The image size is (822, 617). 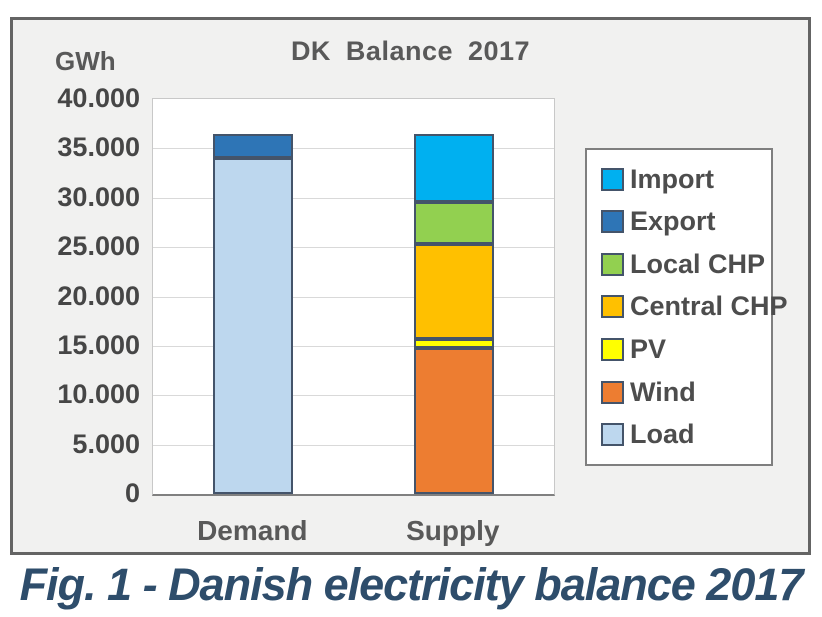 What do you see at coordinates (453, 530) in the screenshot?
I see `x-category-label-supply: Supply` at bounding box center [453, 530].